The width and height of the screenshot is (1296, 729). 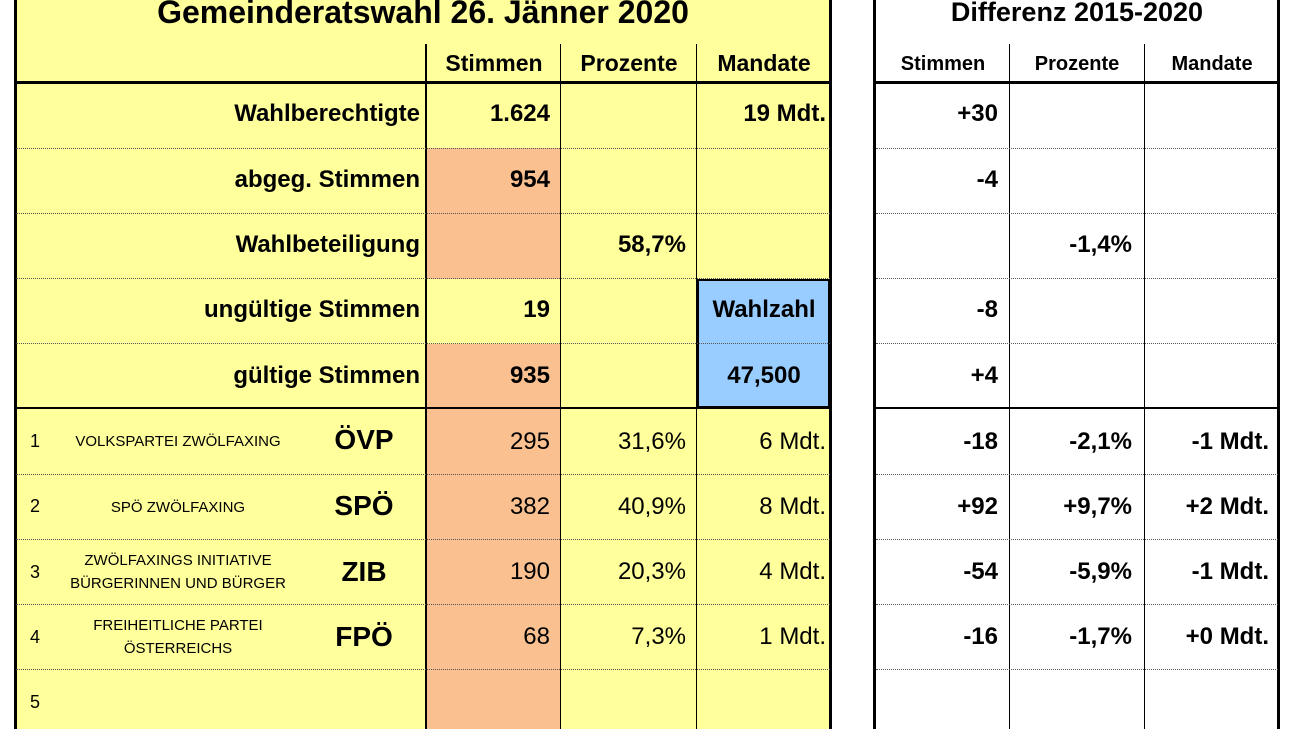 What do you see at coordinates (35, 572) in the screenshot?
I see `party-number: 3` at bounding box center [35, 572].